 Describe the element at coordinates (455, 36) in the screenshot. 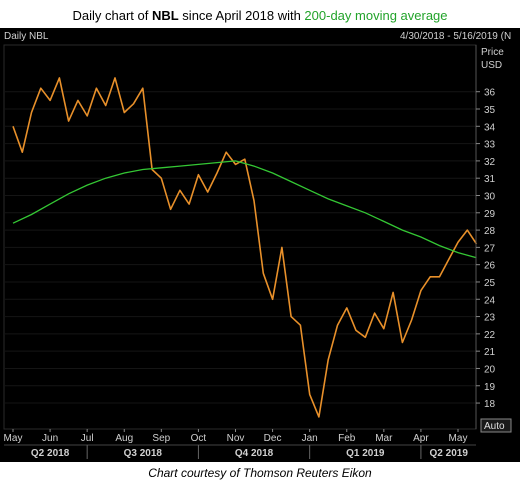

I see `date-range: 4/30/2018 - 5/16/2019 (N` at that location.